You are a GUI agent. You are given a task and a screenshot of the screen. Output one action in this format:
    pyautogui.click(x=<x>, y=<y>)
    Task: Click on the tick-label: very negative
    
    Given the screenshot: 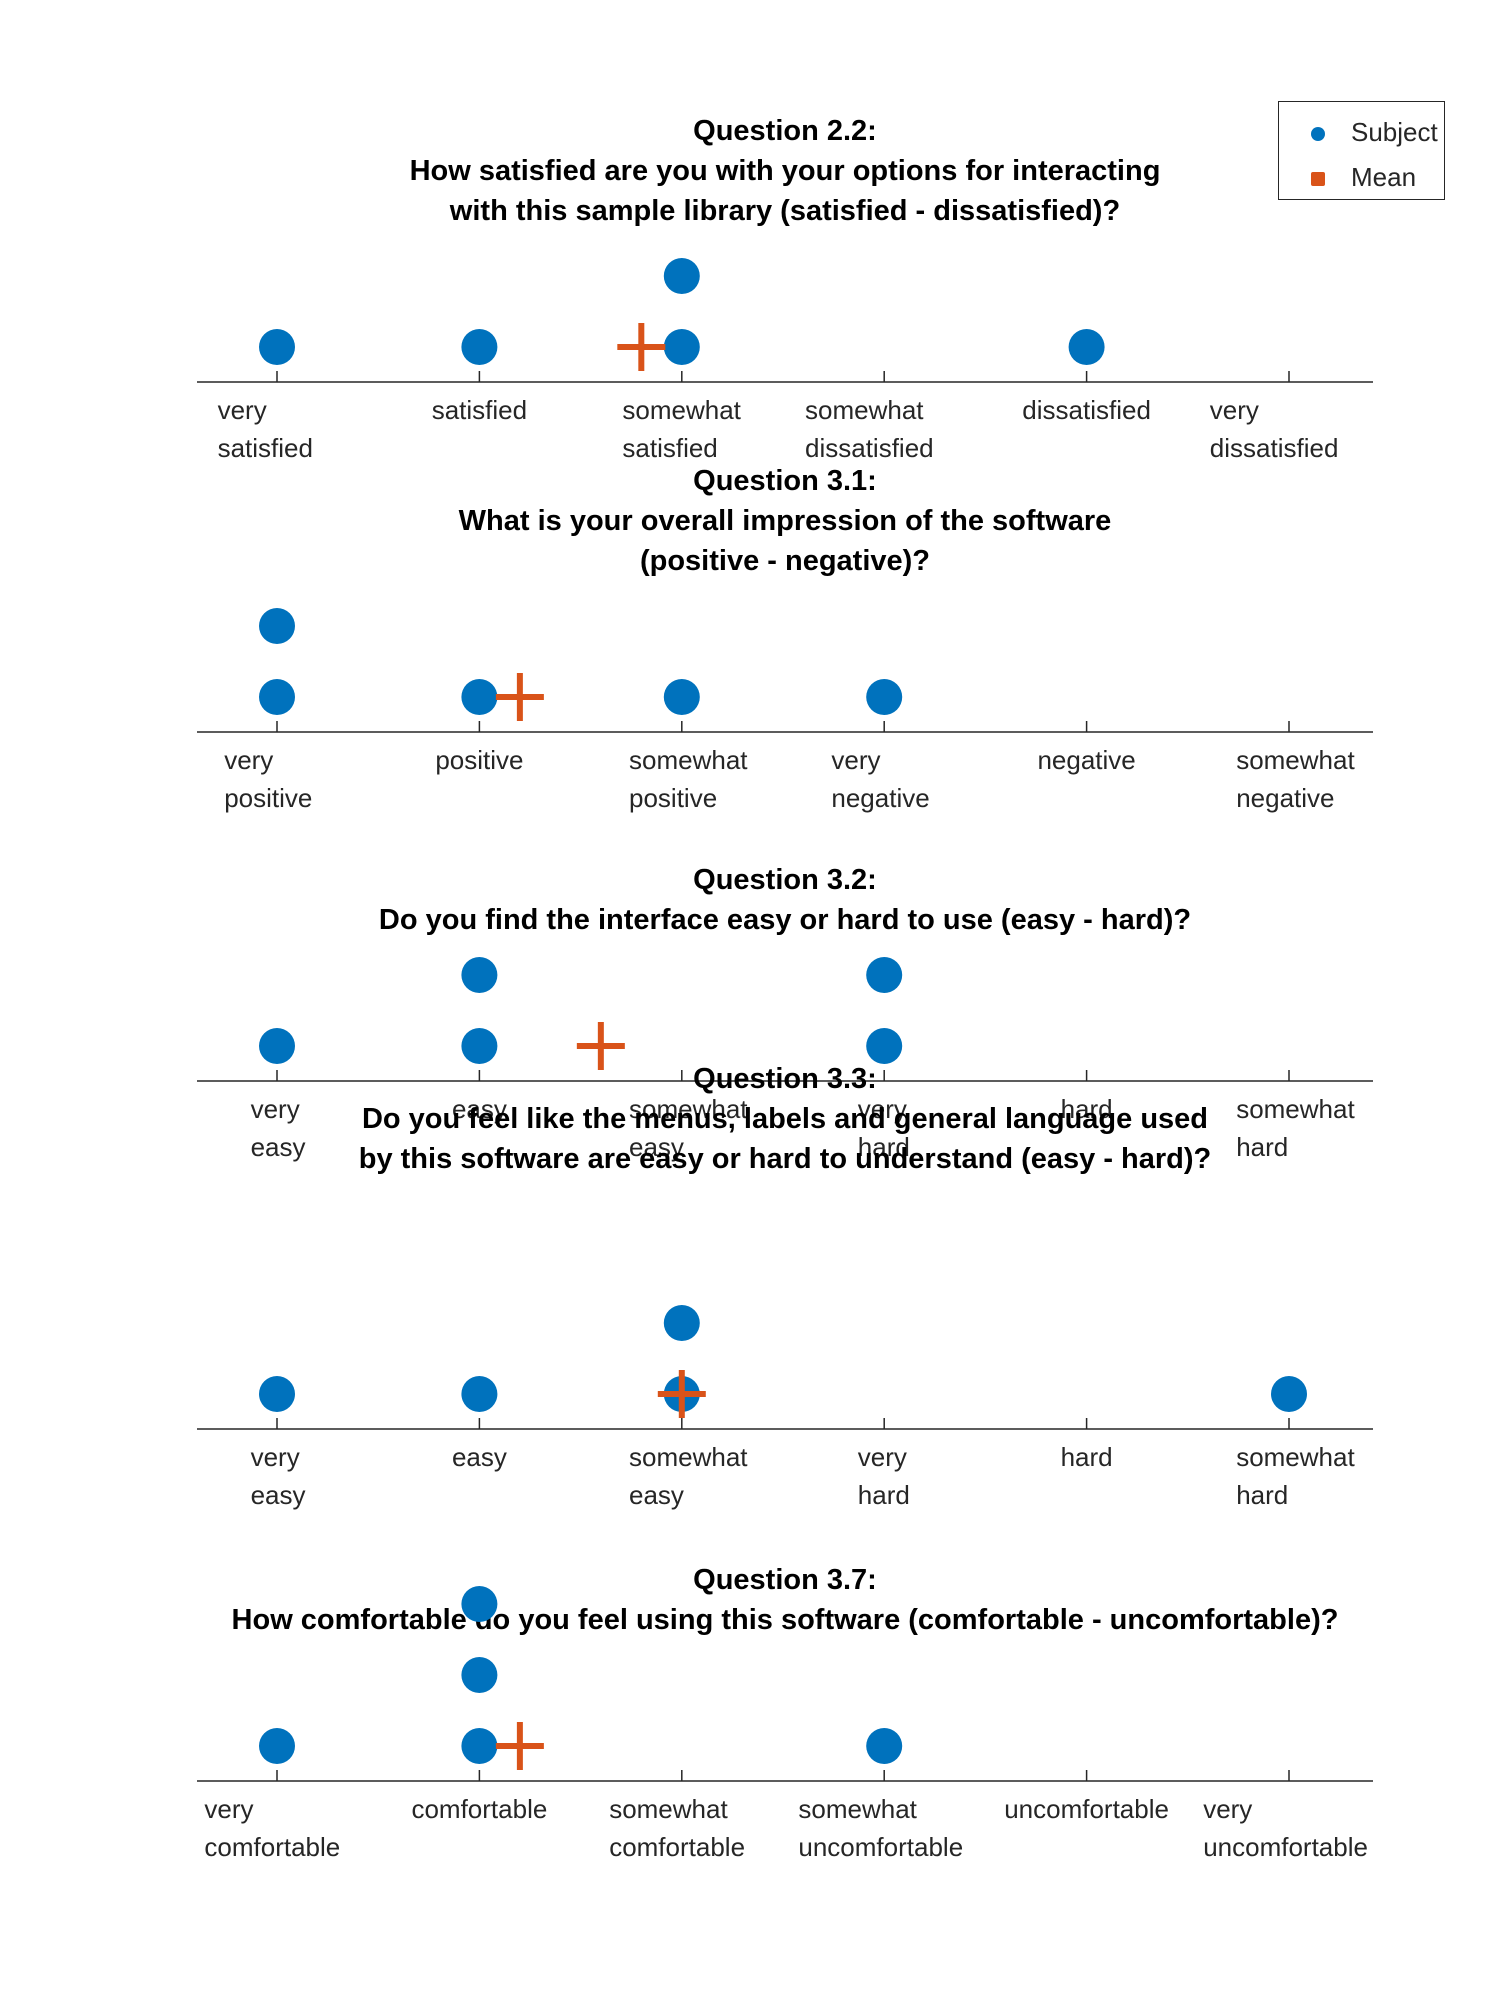 What is the action you would take?
    pyautogui.click(x=880, y=779)
    